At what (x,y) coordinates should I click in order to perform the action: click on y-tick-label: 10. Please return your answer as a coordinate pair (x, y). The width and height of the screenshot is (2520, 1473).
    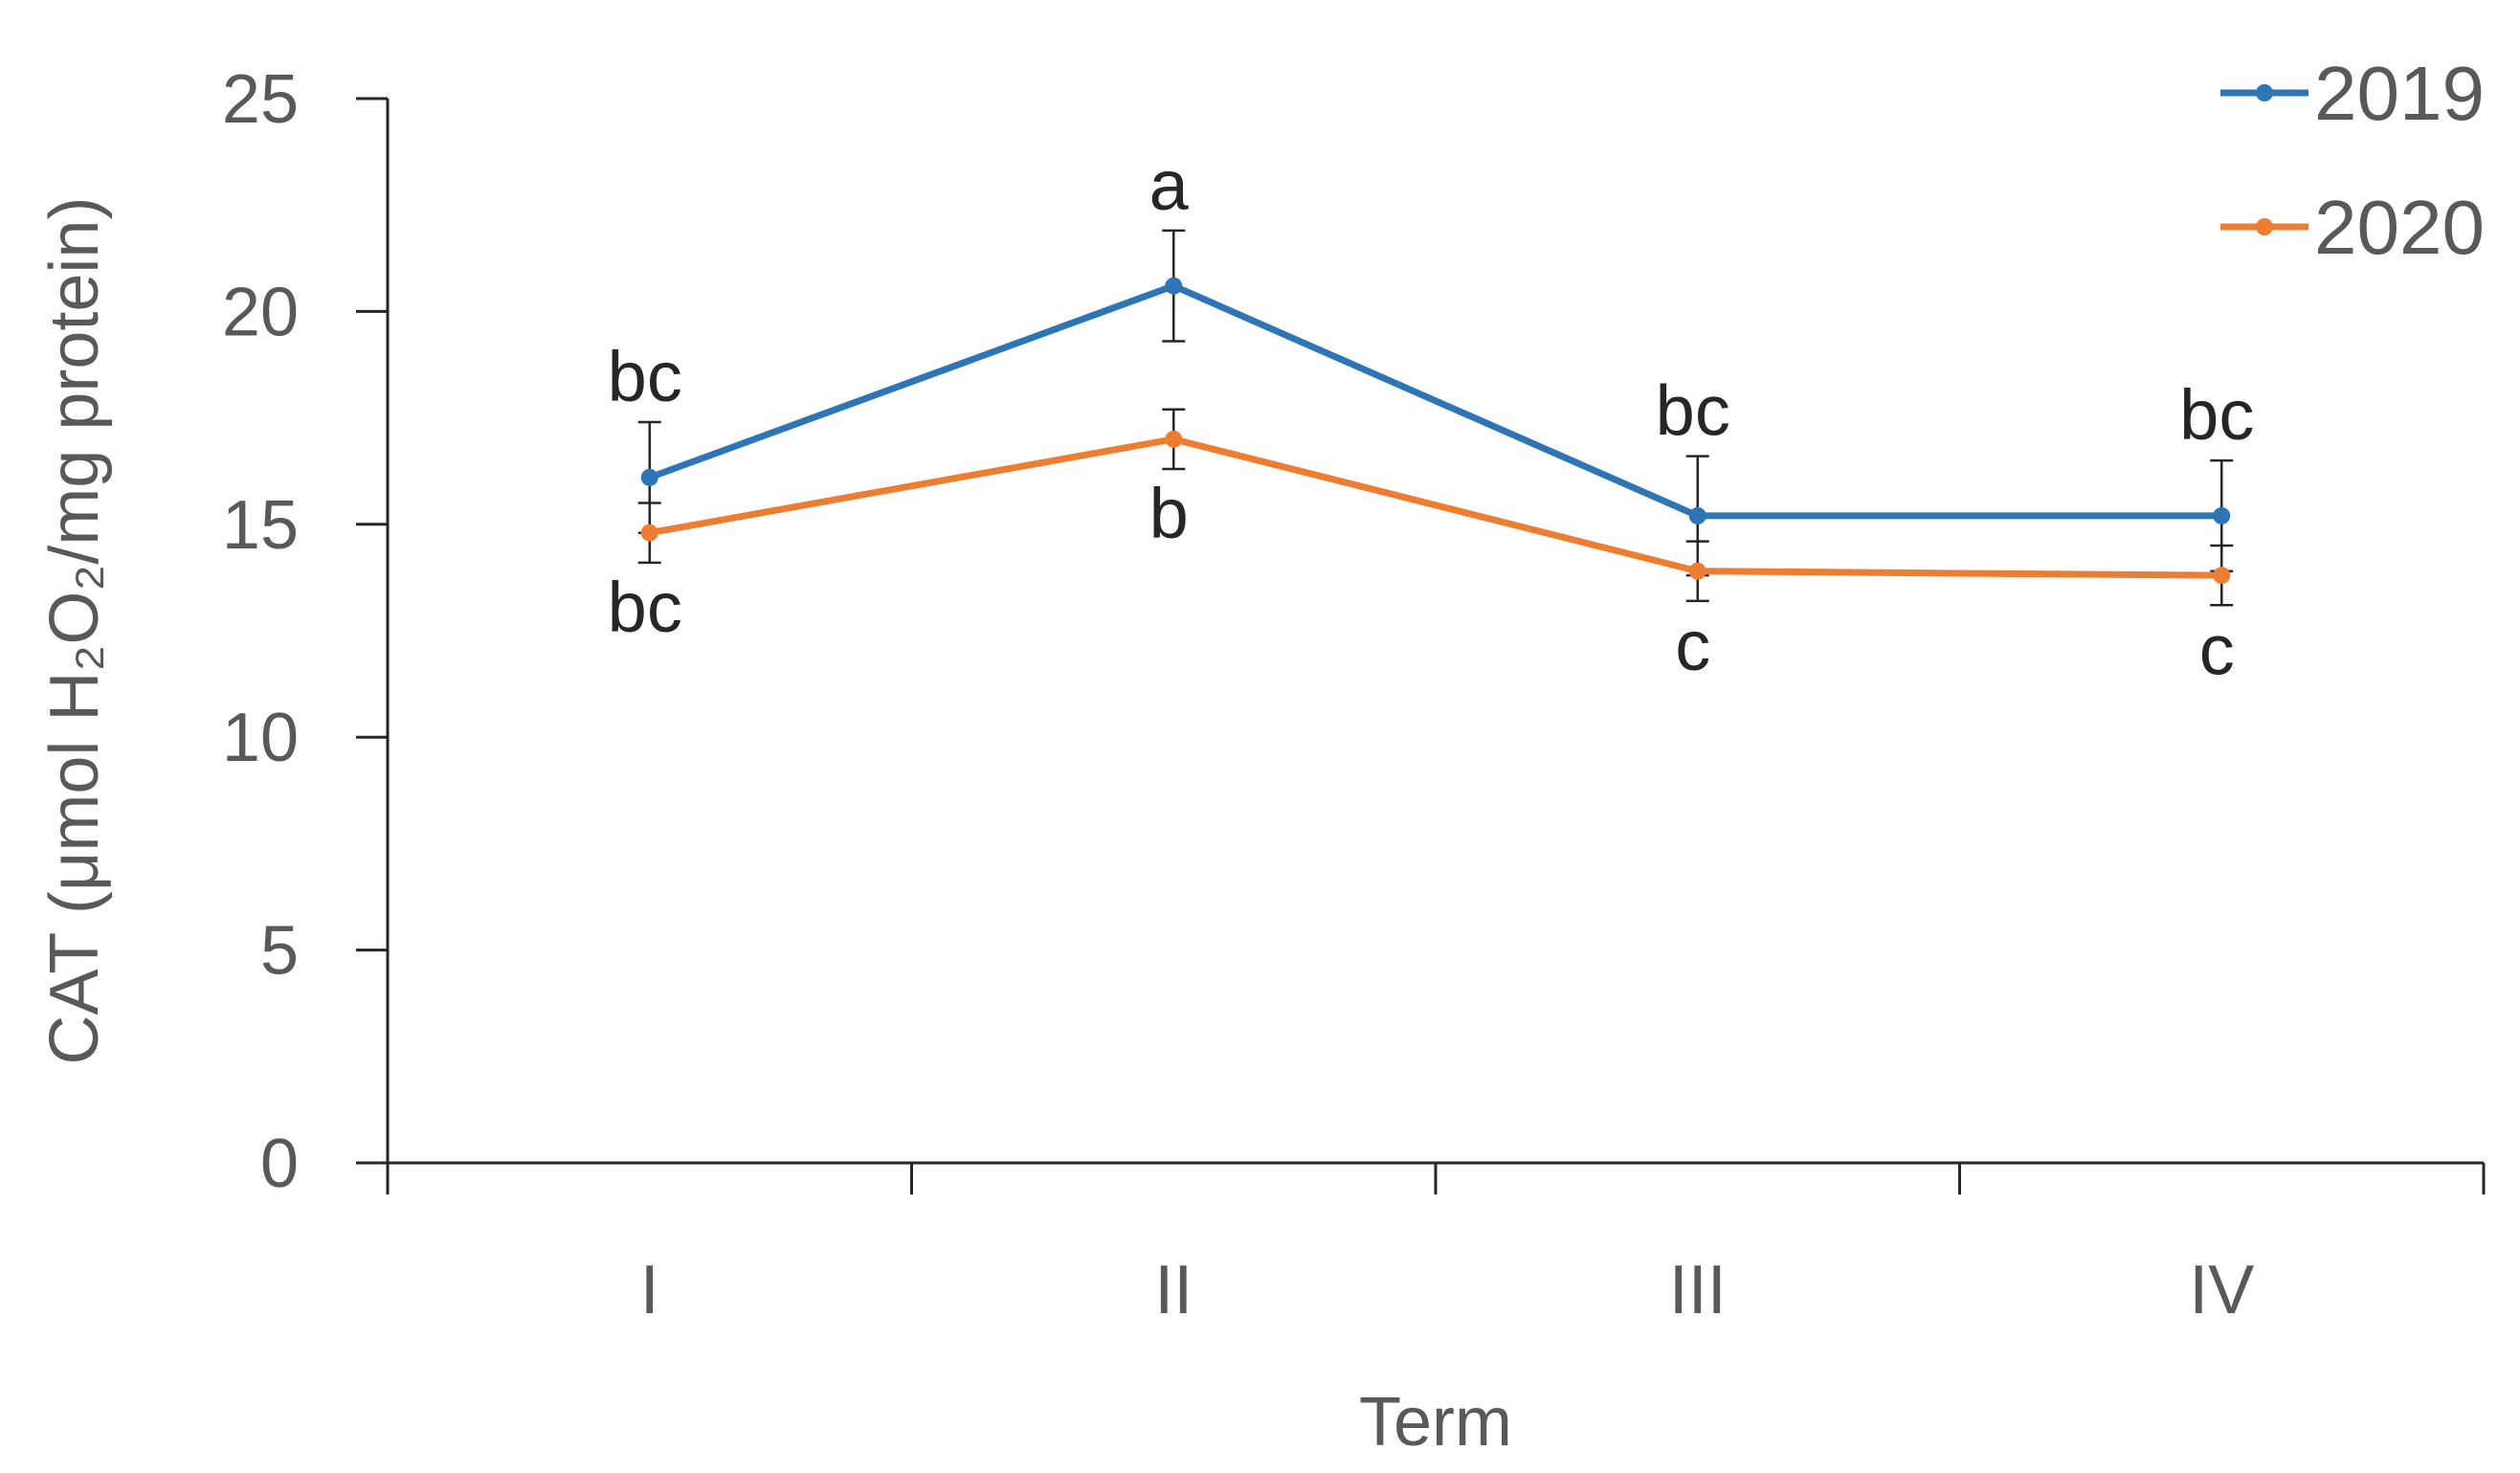
    Looking at the image, I should click on (260, 738).